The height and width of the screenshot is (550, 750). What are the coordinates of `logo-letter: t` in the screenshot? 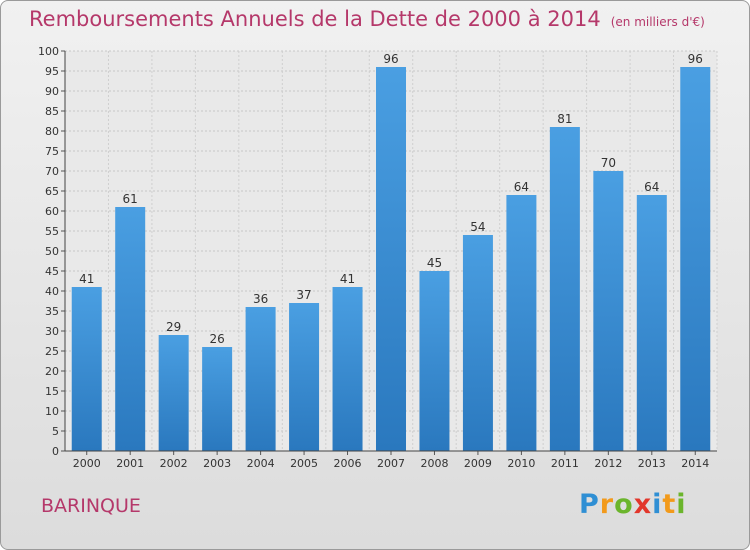 It's located at (669, 504).